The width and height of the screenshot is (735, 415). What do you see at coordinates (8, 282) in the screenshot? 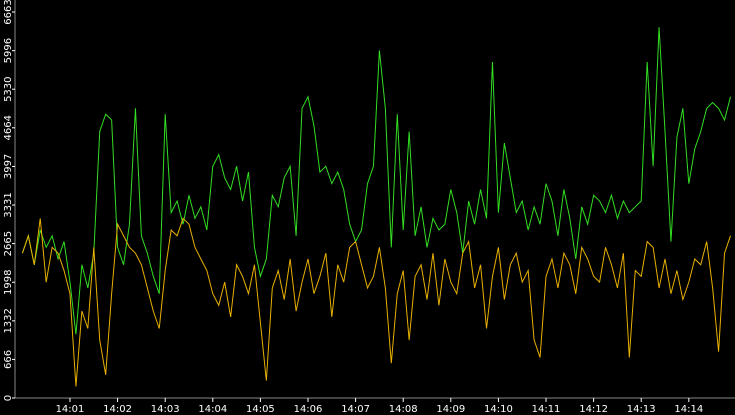
I see `y-tick-label: 1998` at bounding box center [8, 282].